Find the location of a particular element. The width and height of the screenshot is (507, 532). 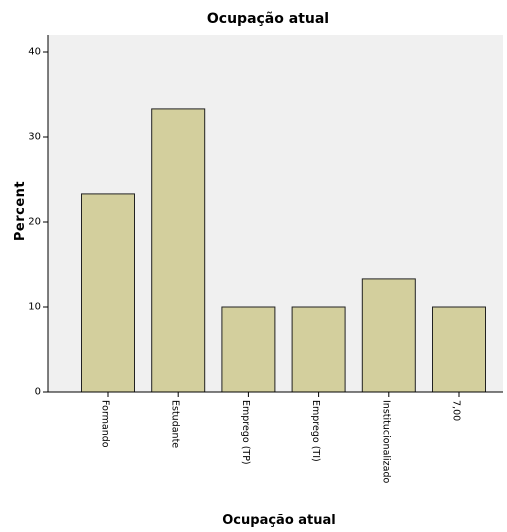

y-tick-label-1: 10 is located at coordinates (34, 307).